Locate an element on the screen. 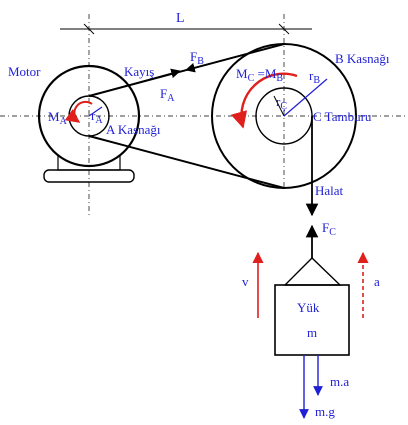 The height and width of the screenshot is (425, 408). load-name-label: Yük is located at coordinates (308, 307).